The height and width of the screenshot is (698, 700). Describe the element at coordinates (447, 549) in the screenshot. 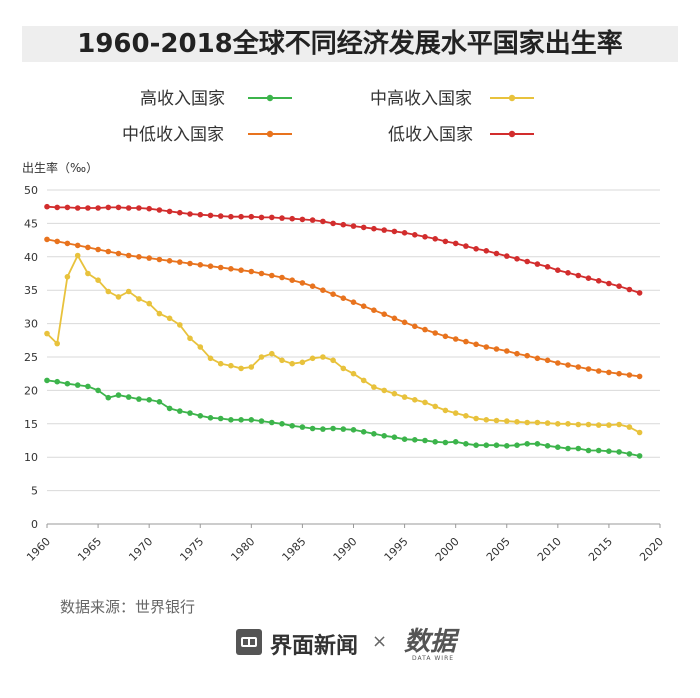

I see `x-tick-label: 2000` at that location.